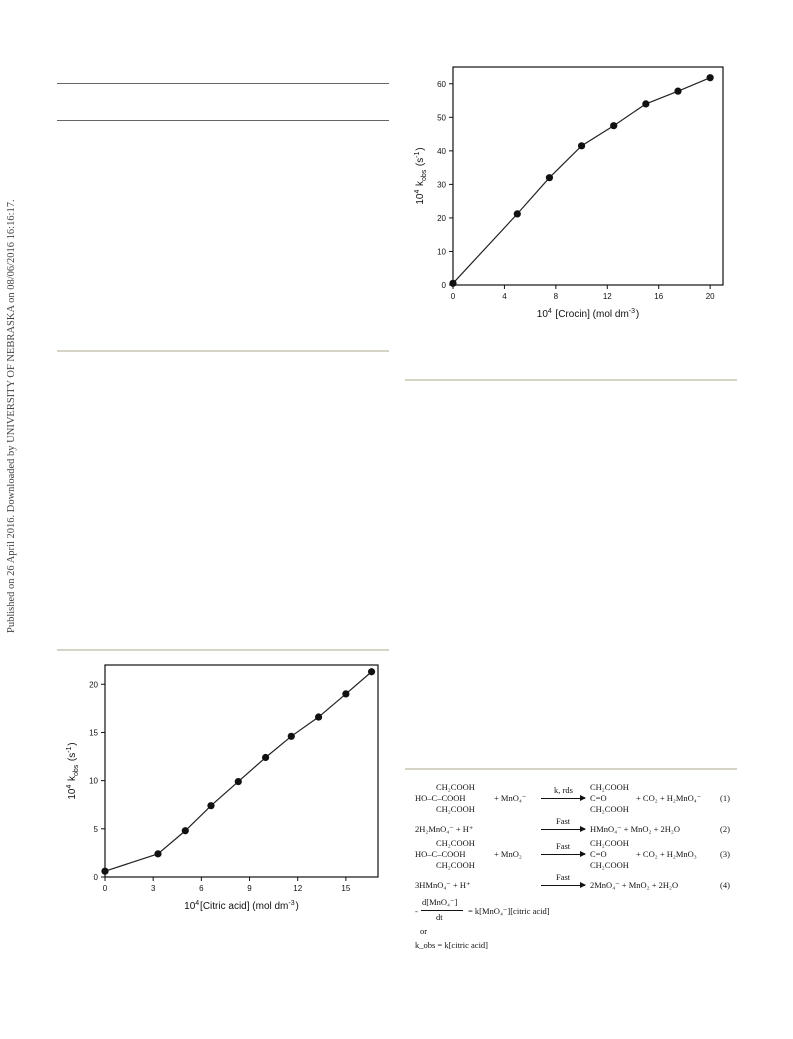 The height and width of the screenshot is (1039, 793). What do you see at coordinates (710, 296) in the screenshot?
I see `x-tick-label: 20` at bounding box center [710, 296].